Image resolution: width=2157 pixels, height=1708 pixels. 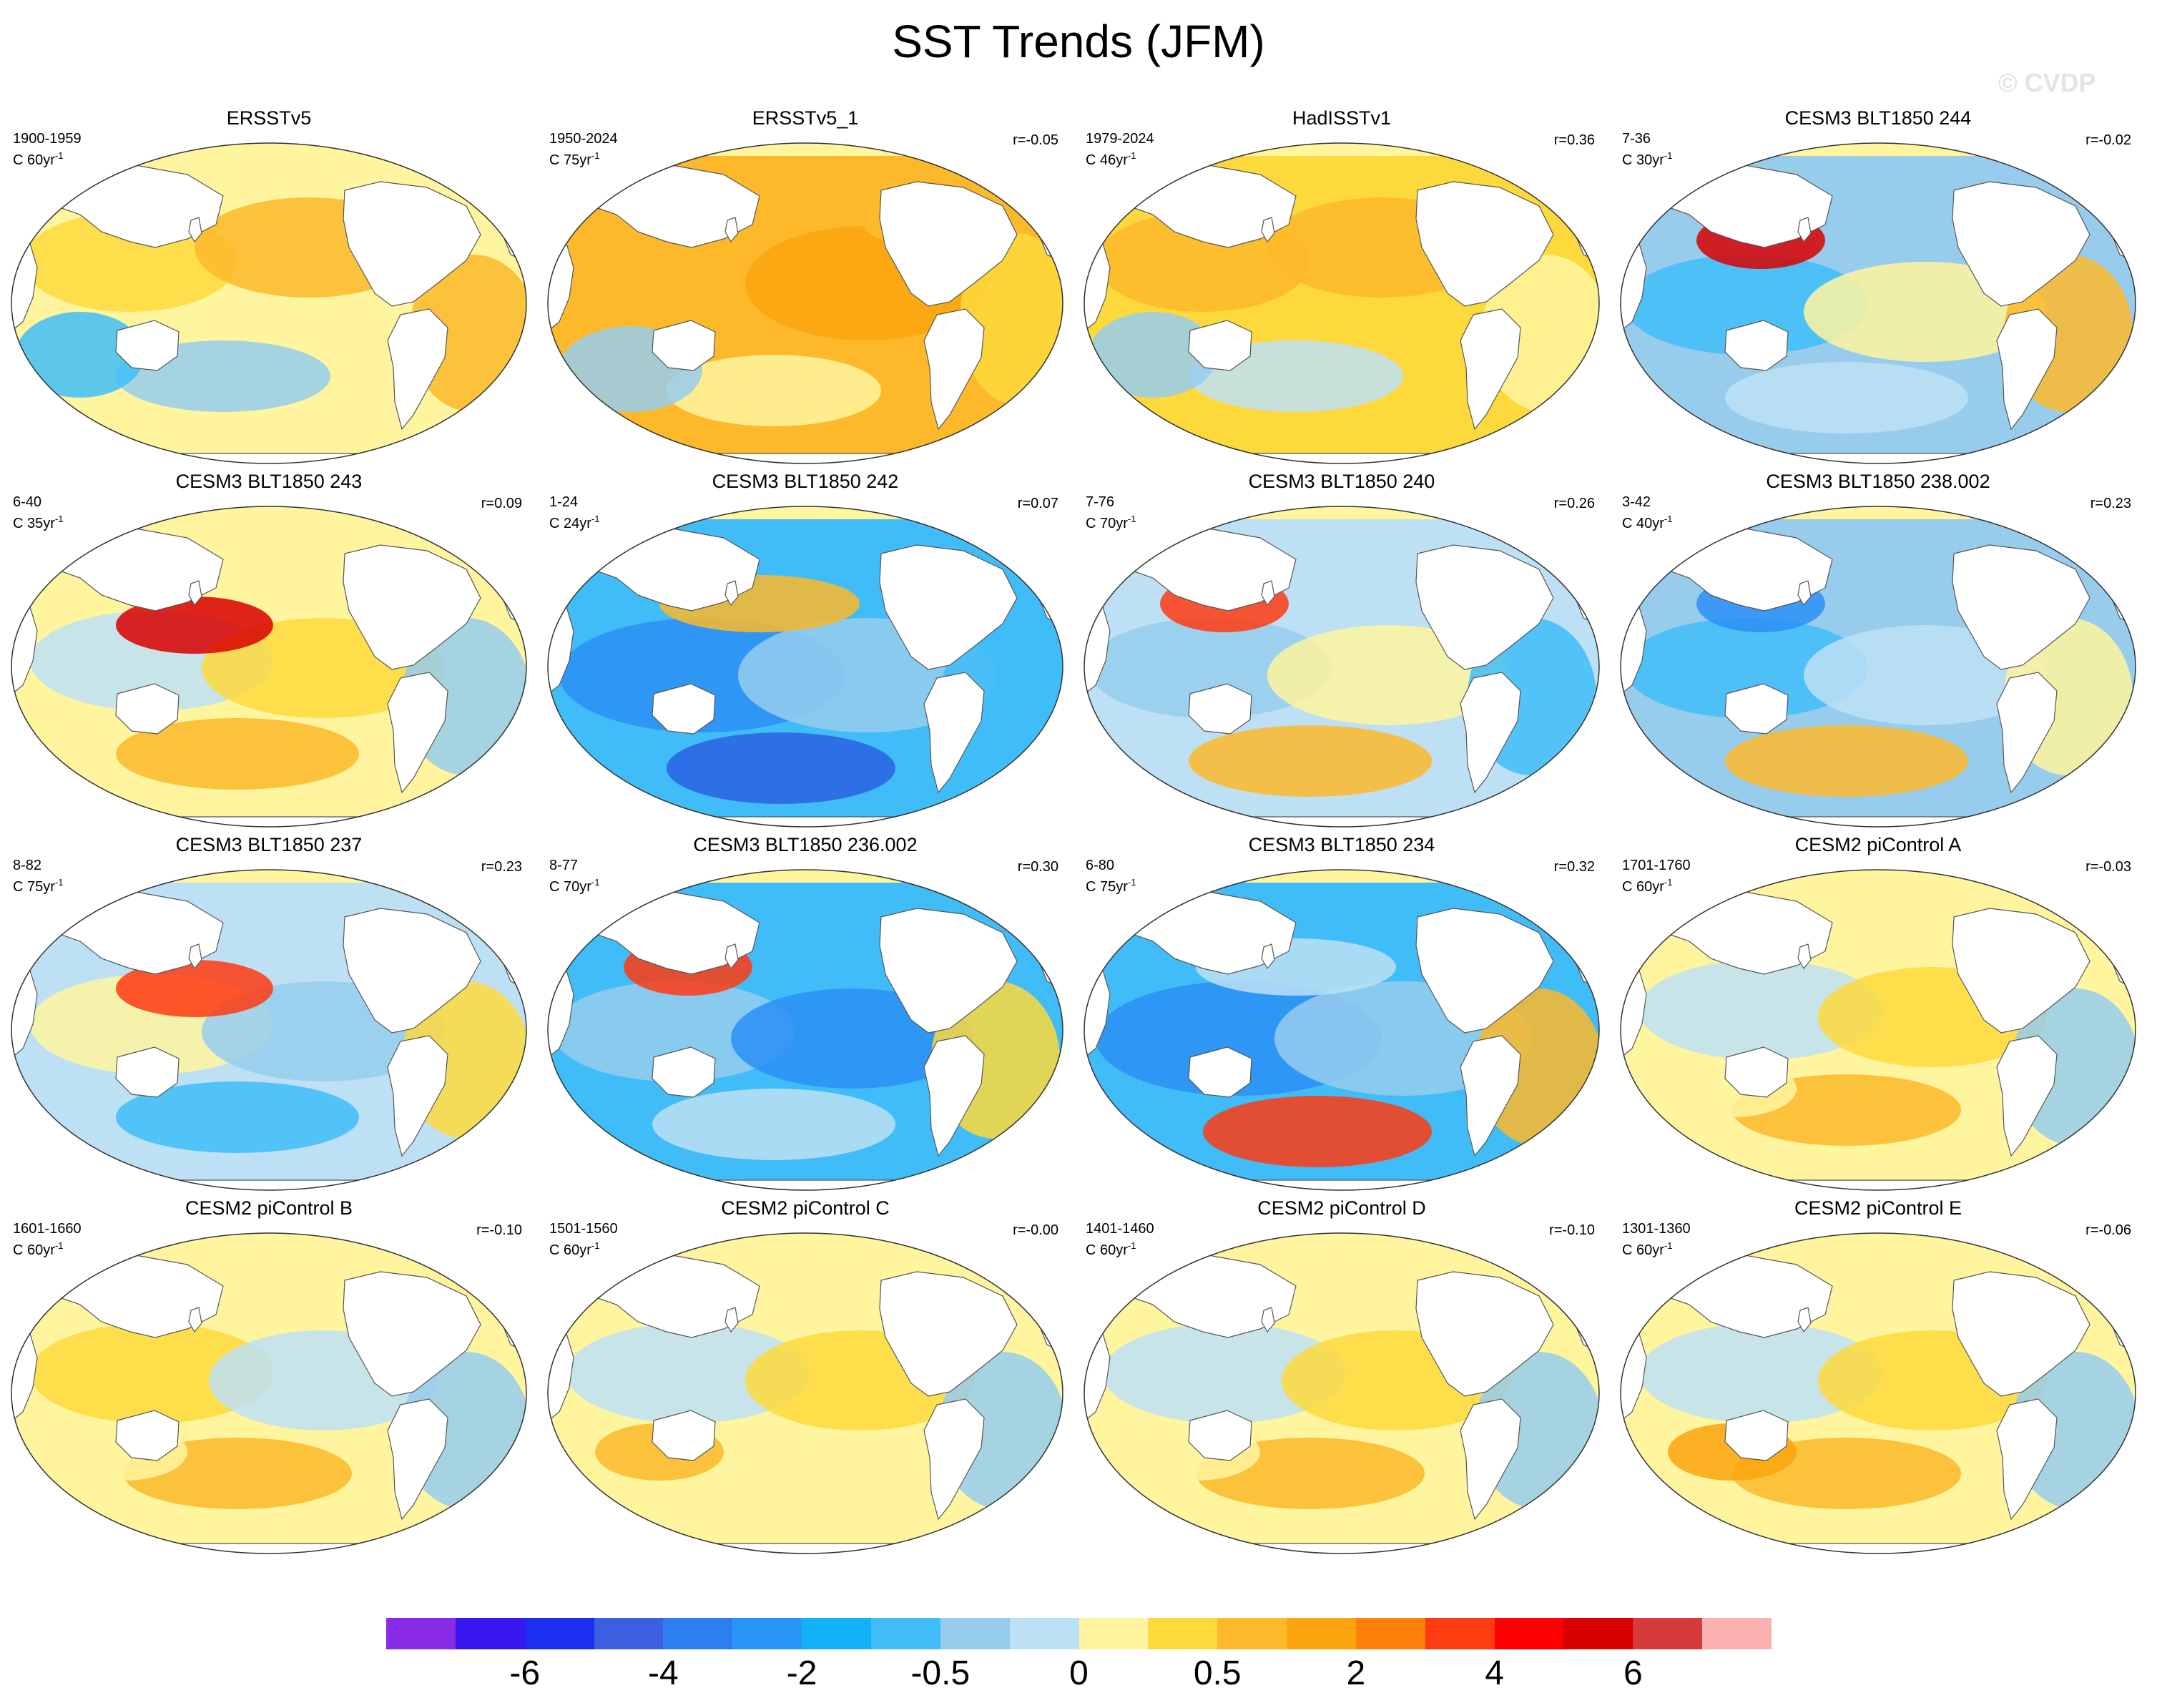 What do you see at coordinates (27, 502) in the screenshot?
I see `panel-period: 6-40` at bounding box center [27, 502].